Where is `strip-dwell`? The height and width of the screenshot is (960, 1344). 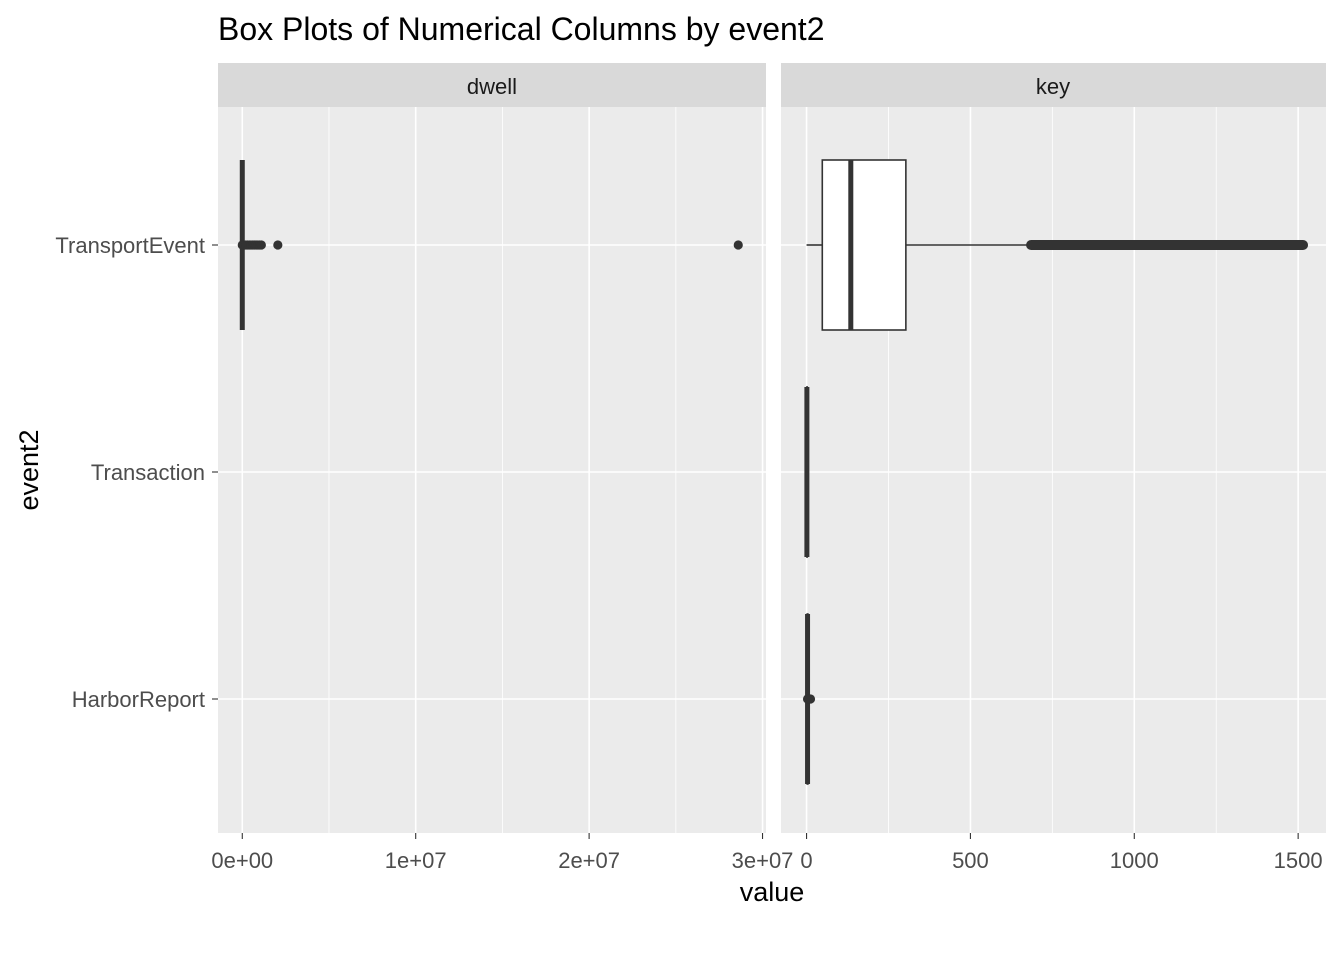
strip-dwell is located at coordinates (492, 85).